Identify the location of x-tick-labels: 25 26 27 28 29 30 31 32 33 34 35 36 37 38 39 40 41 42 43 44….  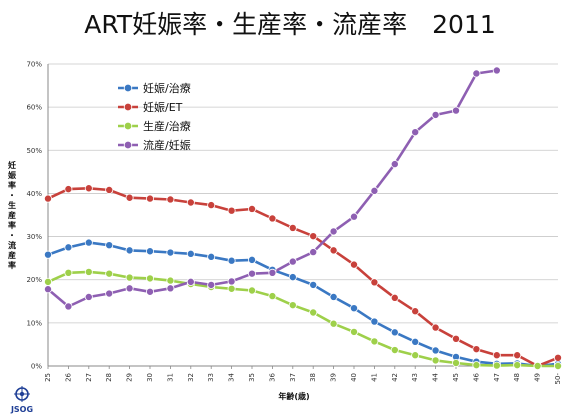
(303, 378).